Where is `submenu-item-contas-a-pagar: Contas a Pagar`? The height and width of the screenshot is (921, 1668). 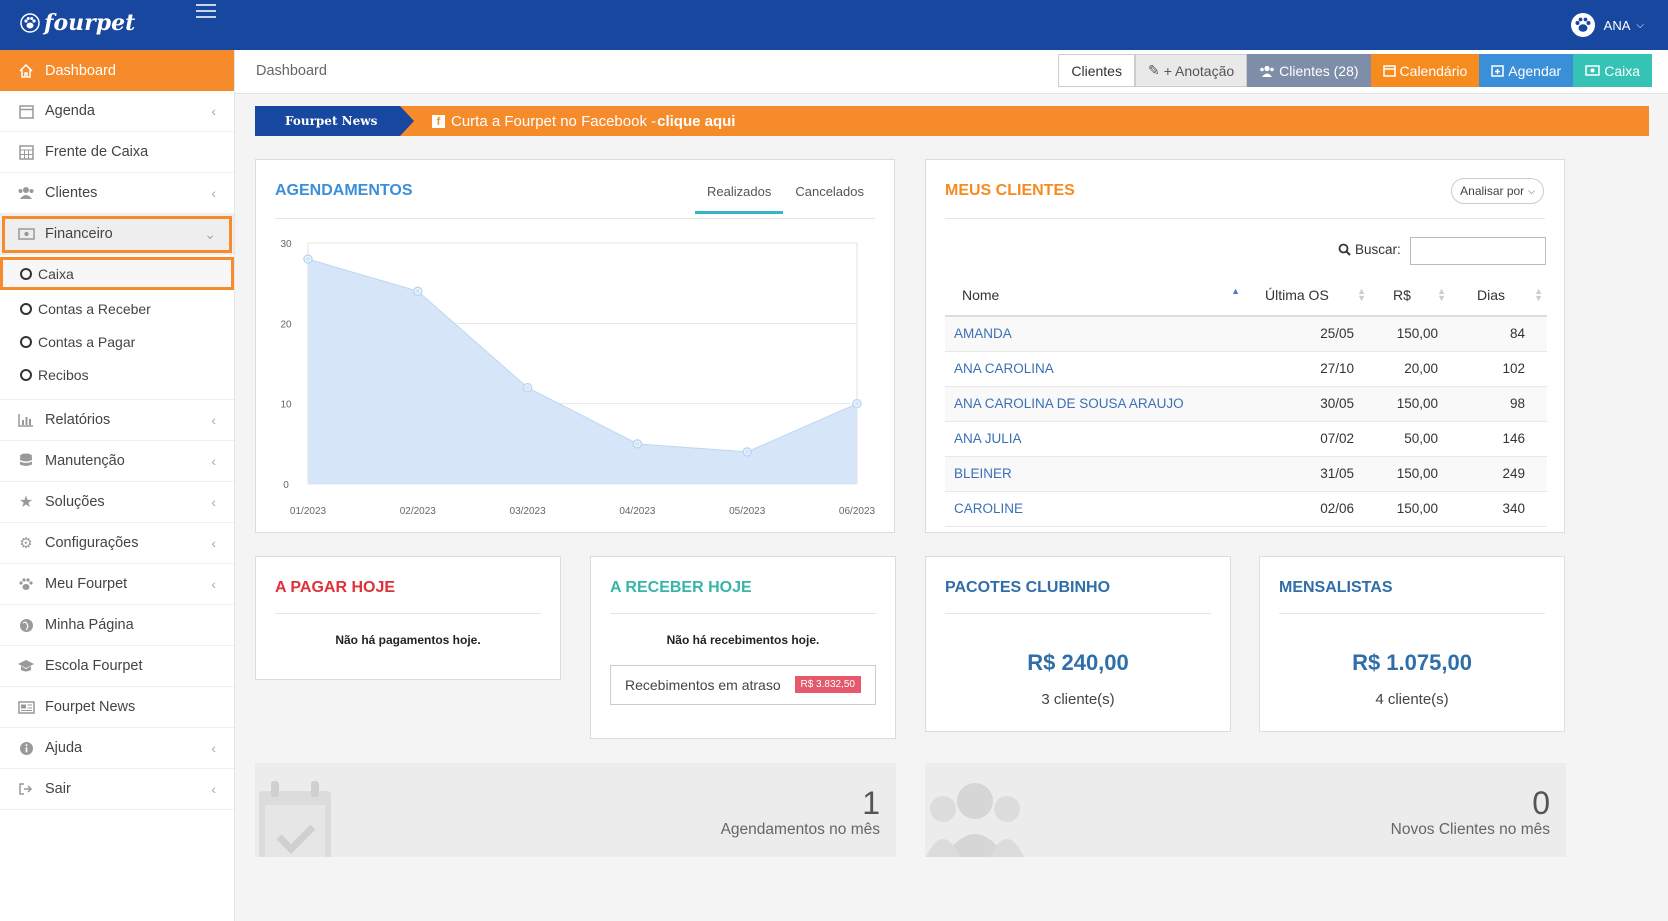 submenu-item-contas-a-pagar: Contas a Pagar is located at coordinates (117, 341).